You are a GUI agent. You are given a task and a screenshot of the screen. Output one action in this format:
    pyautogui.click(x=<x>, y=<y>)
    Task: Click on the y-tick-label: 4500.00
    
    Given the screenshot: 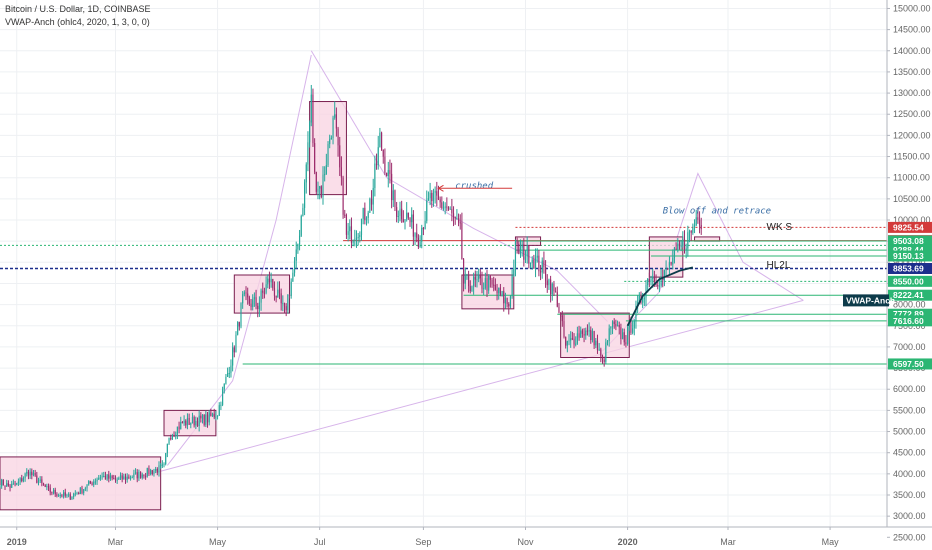 What is the action you would take?
    pyautogui.click(x=909, y=453)
    